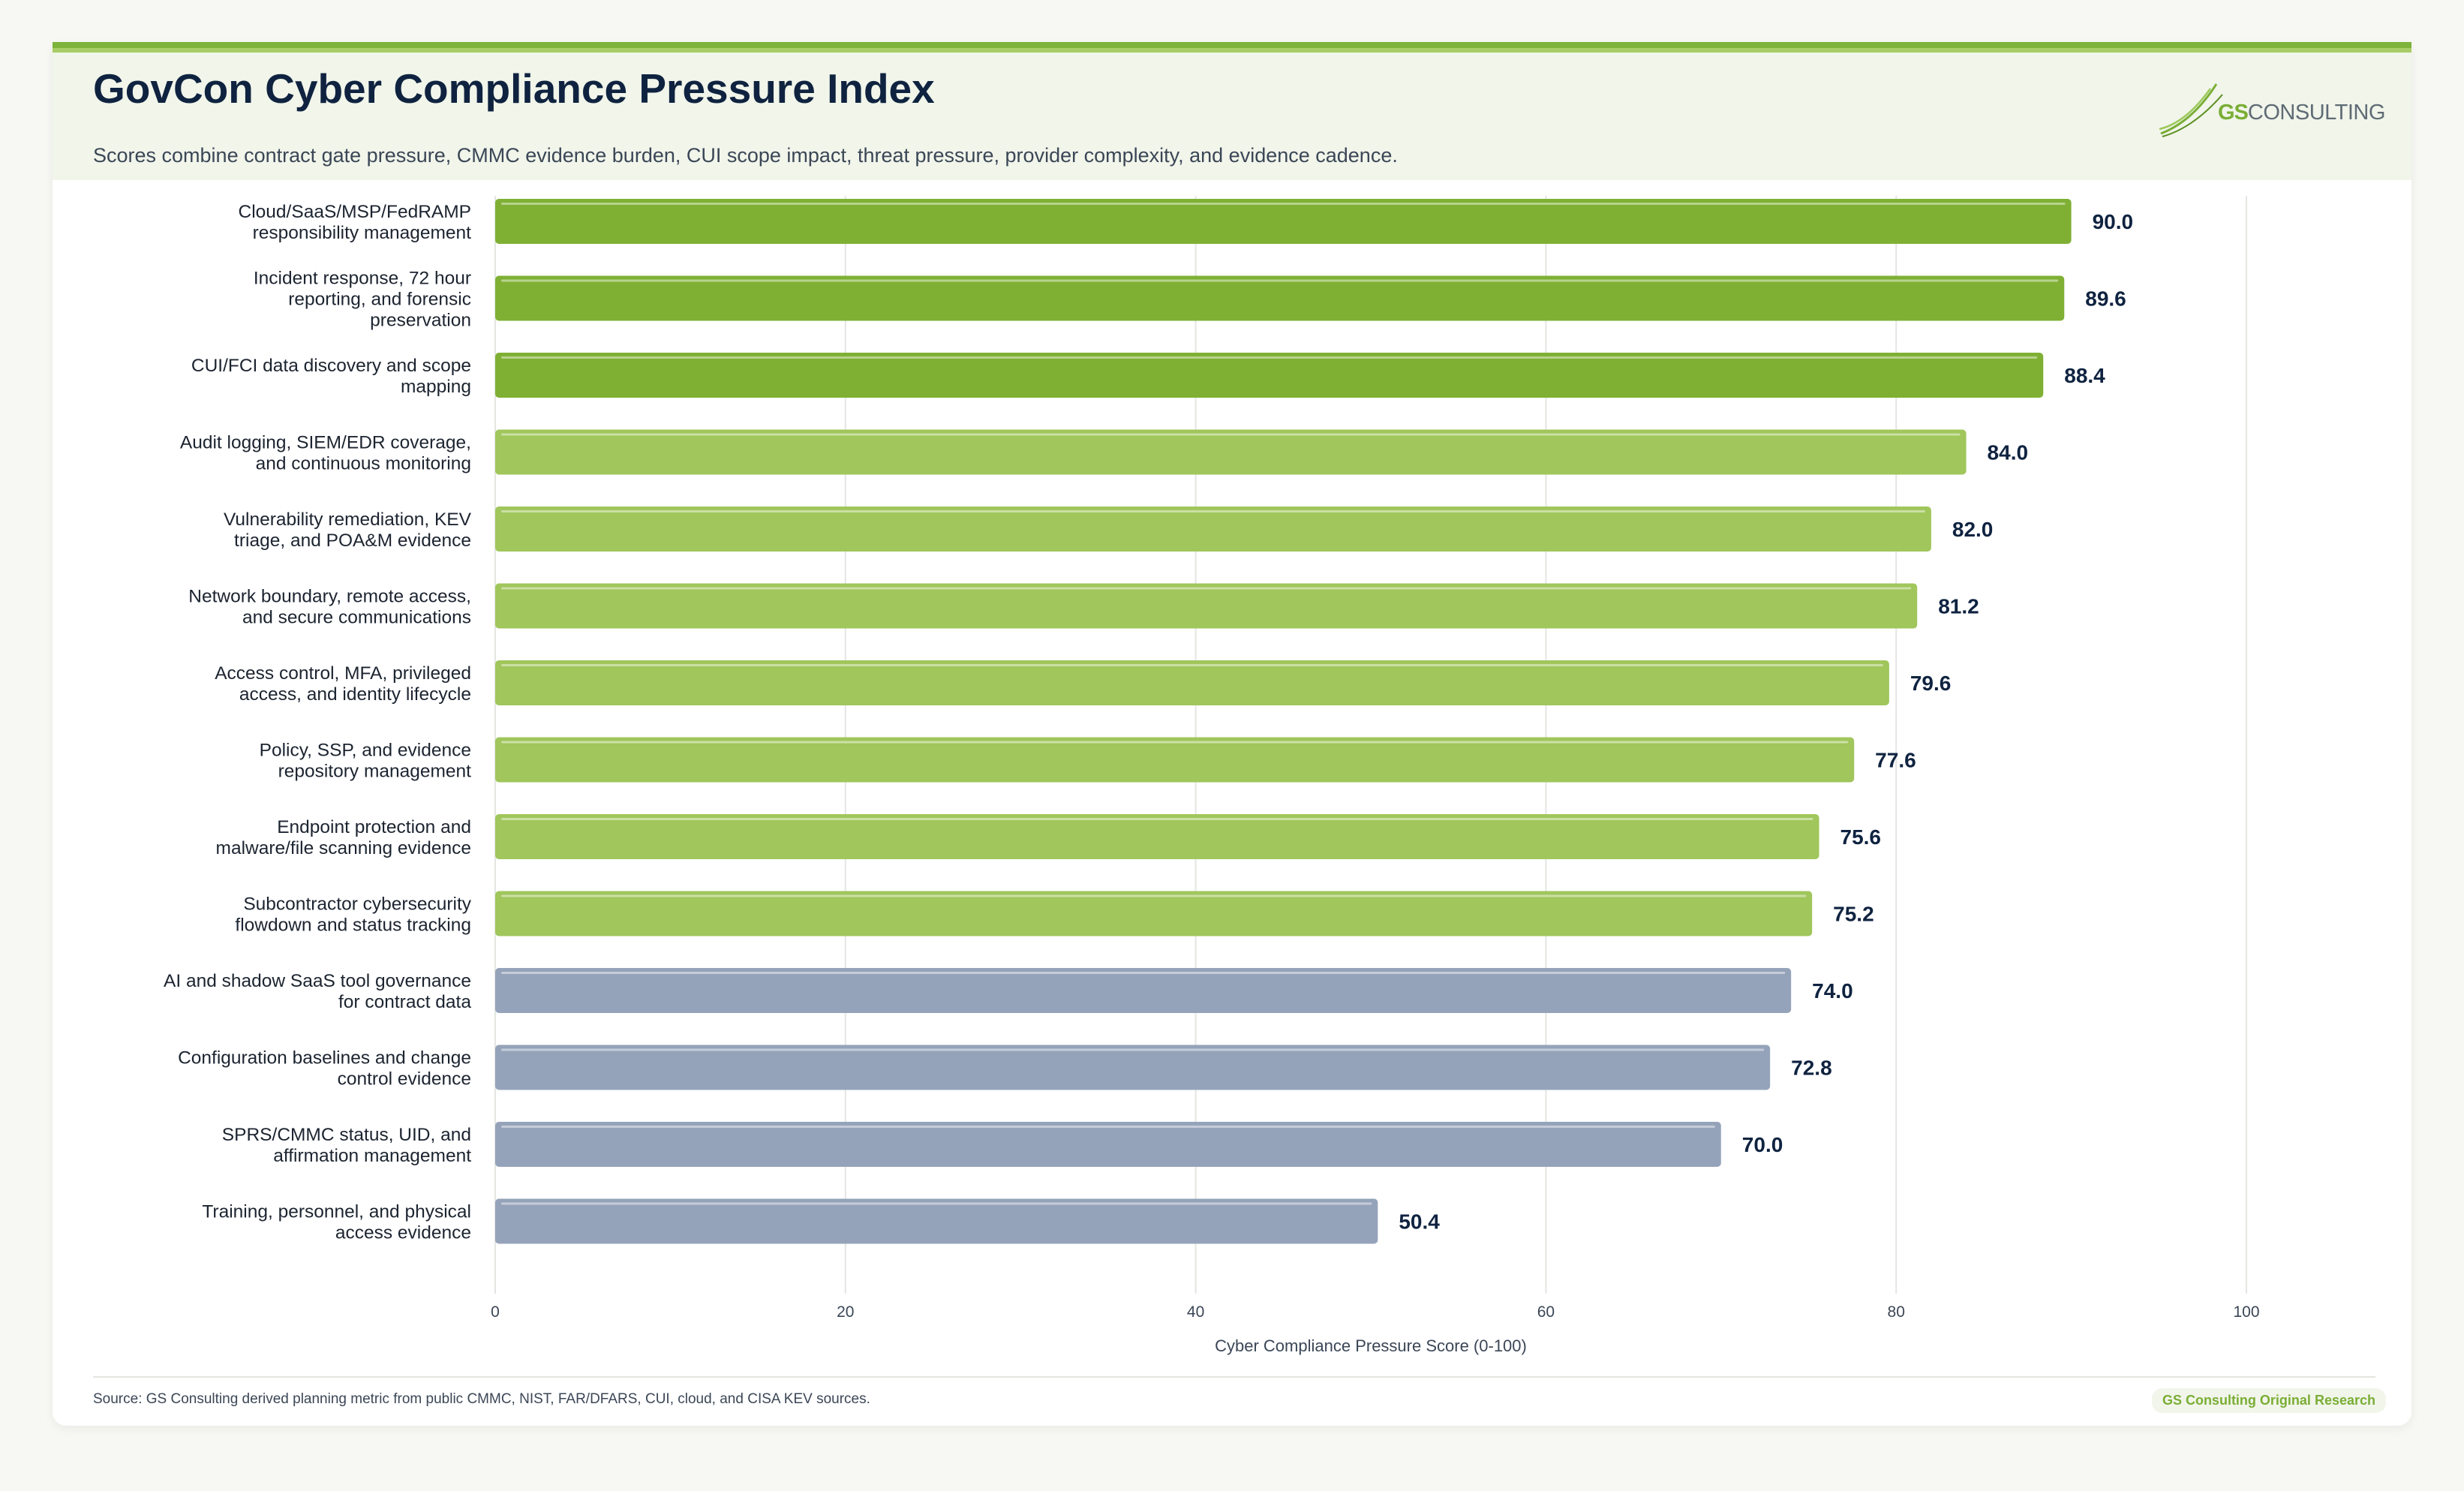  I want to click on category-label-line: AI and shadow SaaS tool governance, so click(317, 981).